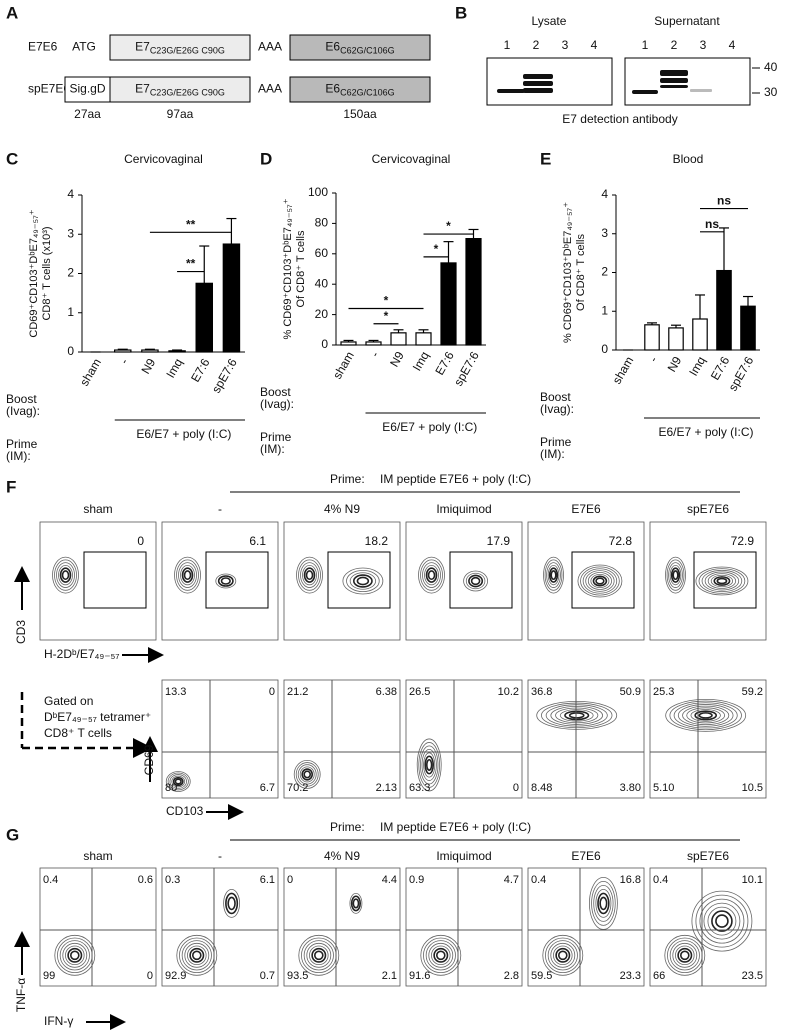 The image size is (800, 1034). What do you see at coordinates (743, 541) in the screenshot?
I see `gate-value: 72.9` at bounding box center [743, 541].